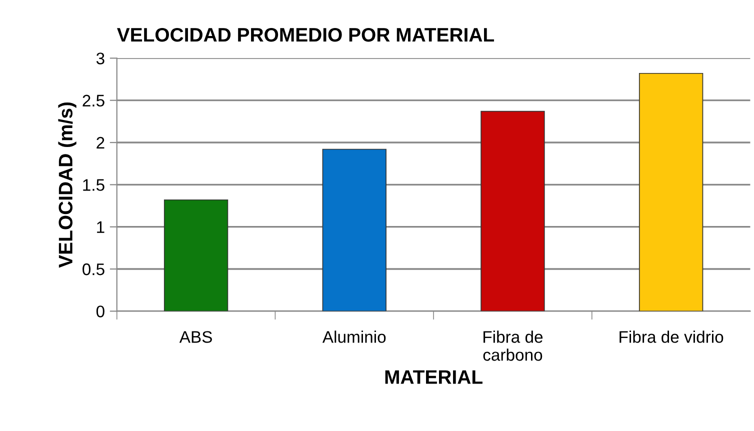 This screenshot has height=431, width=754. Describe the element at coordinates (93, 100) in the screenshot. I see `y-tick-label: 2.5` at that location.